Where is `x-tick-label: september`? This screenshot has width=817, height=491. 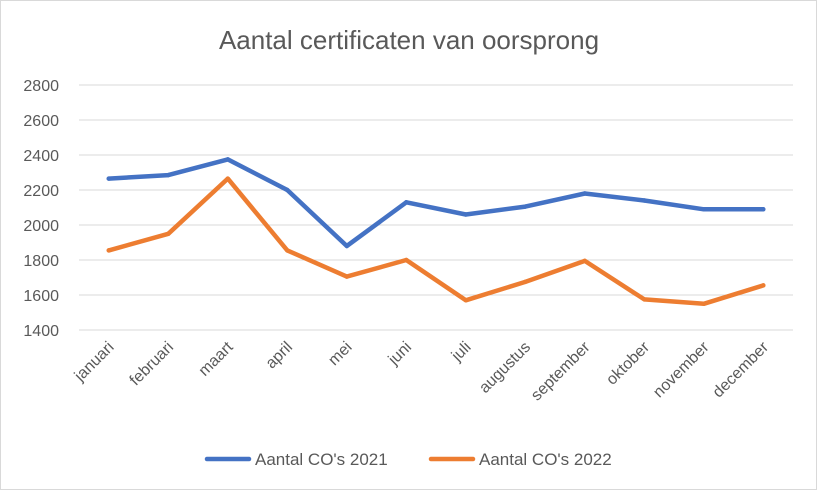
x-tick-label: september is located at coordinates (561, 371).